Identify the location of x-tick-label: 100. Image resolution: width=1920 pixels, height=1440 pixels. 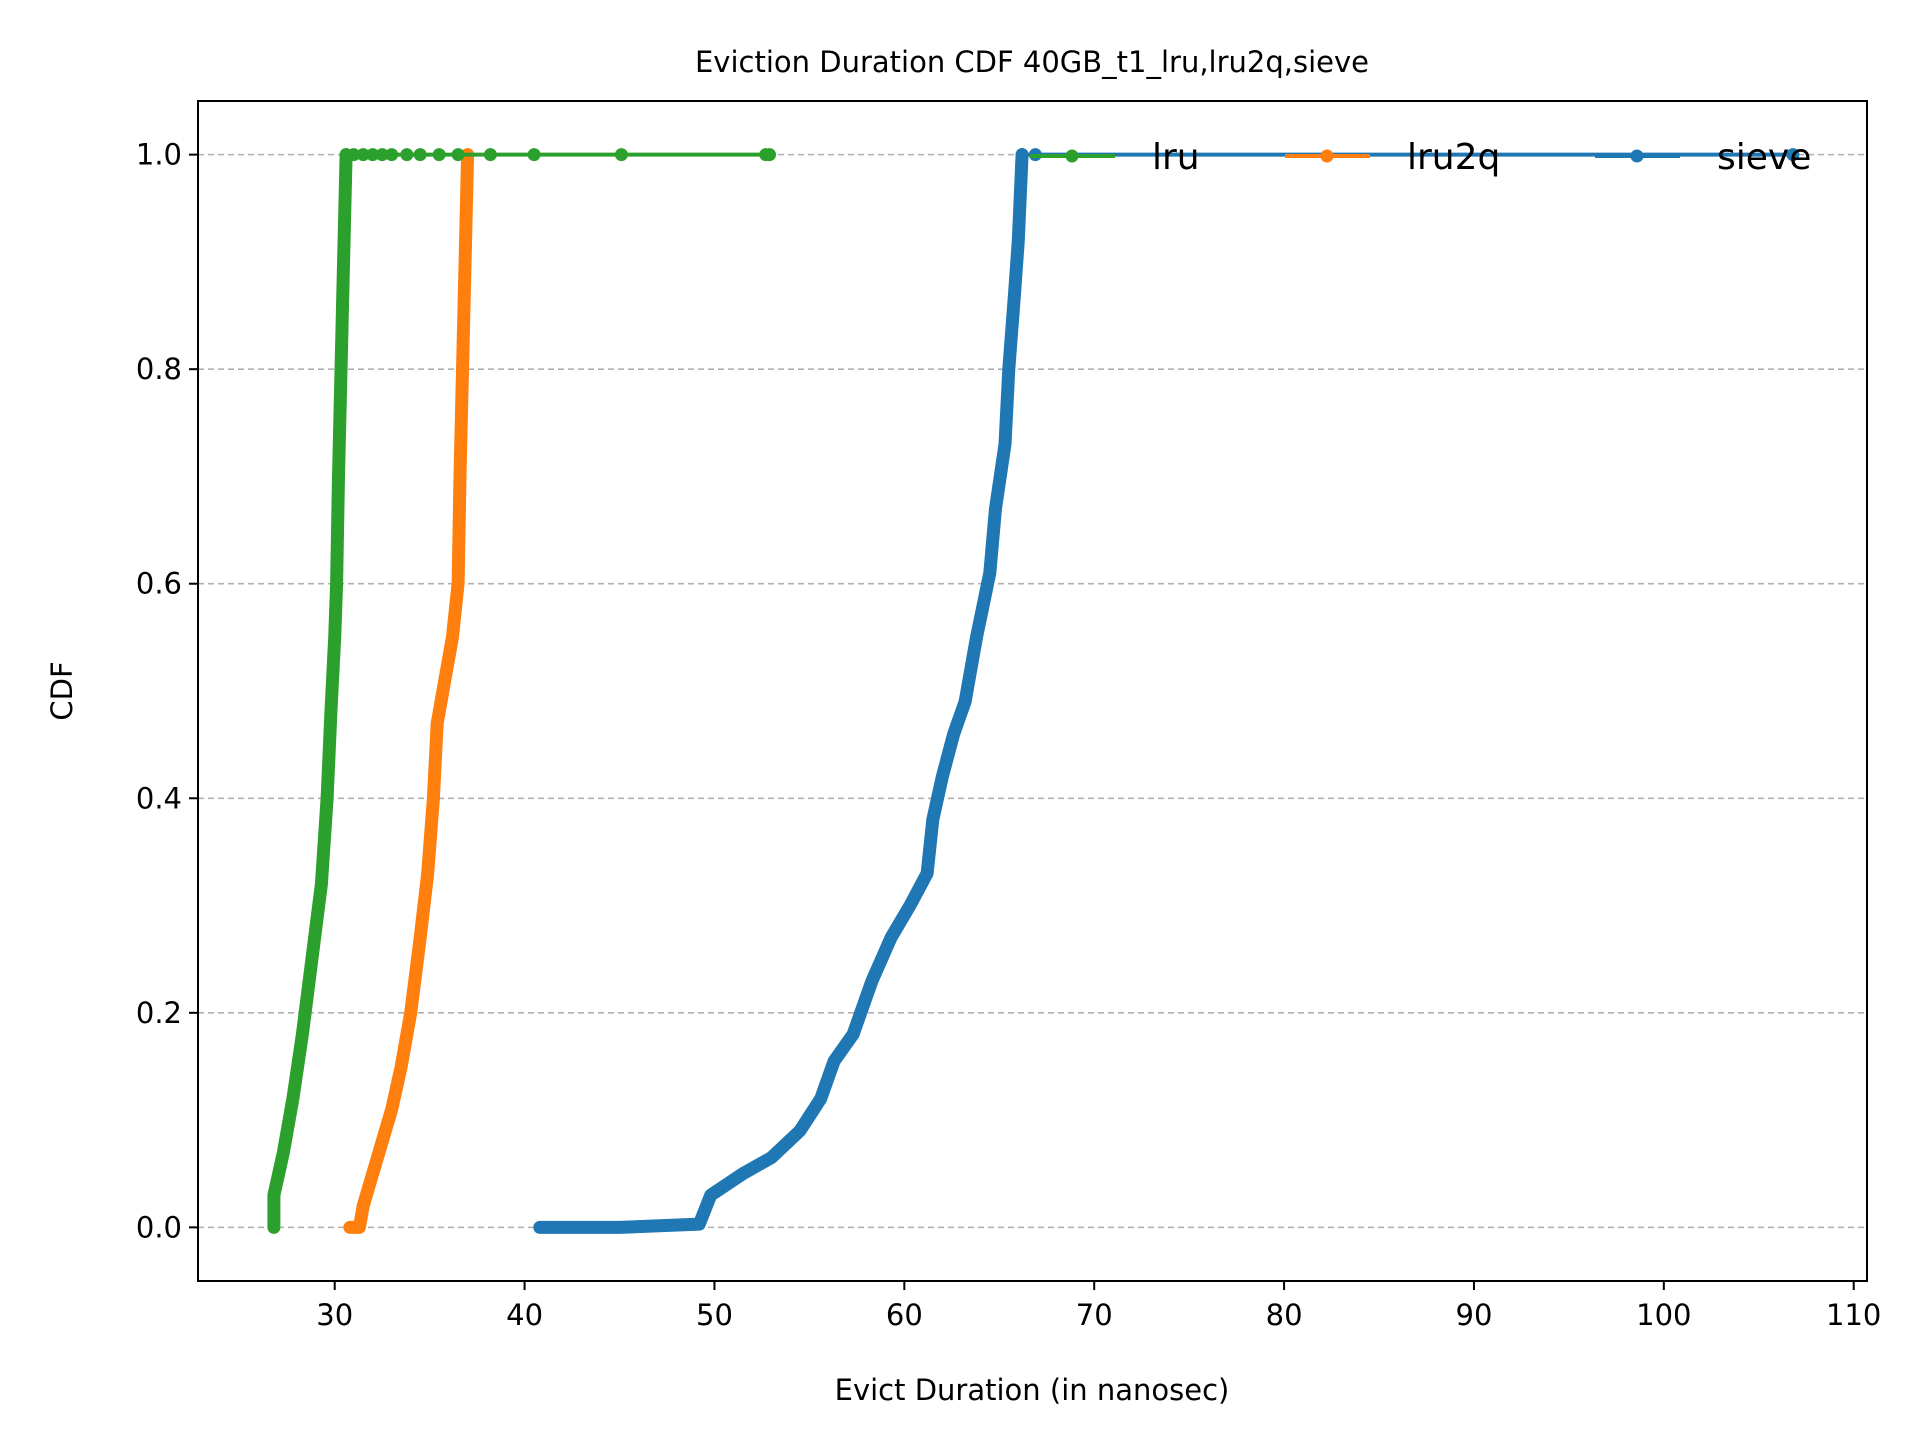
(1663, 1315).